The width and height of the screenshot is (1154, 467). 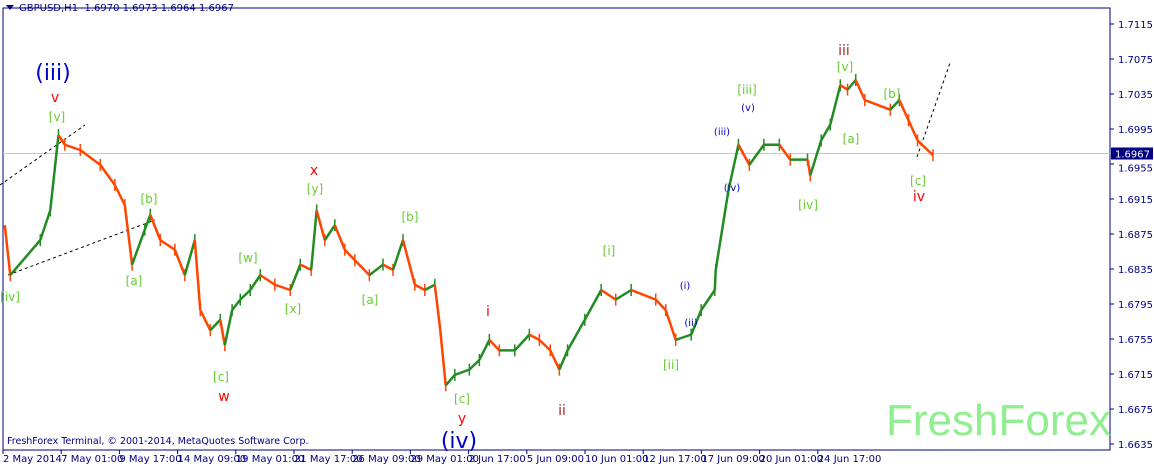 What do you see at coordinates (10, 7) in the screenshot?
I see `dropdown-triangle-icon` at bounding box center [10, 7].